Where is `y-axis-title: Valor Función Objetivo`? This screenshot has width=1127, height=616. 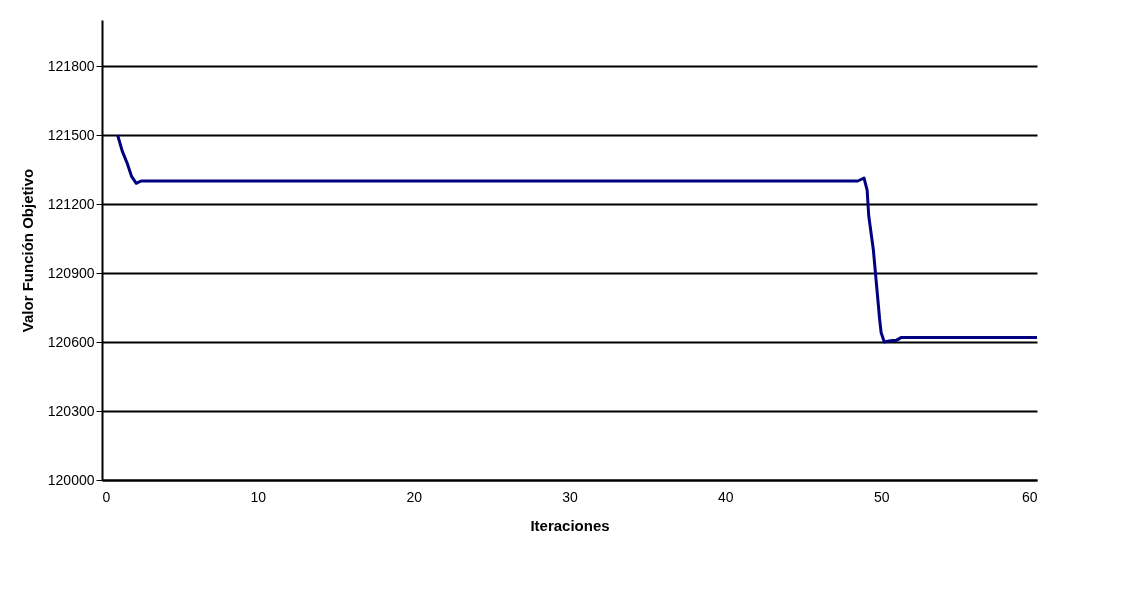
y-axis-title: Valor Función Objetivo is located at coordinates (27, 250).